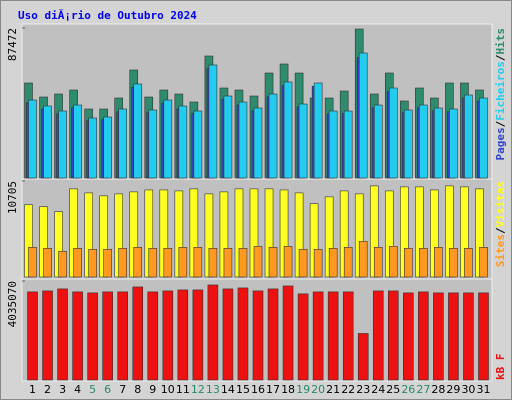 Image resolution: width=512 pixels, height=400 pixels. I want to click on legend: Pages/Ficheiros/Hits, so click(500, 94).